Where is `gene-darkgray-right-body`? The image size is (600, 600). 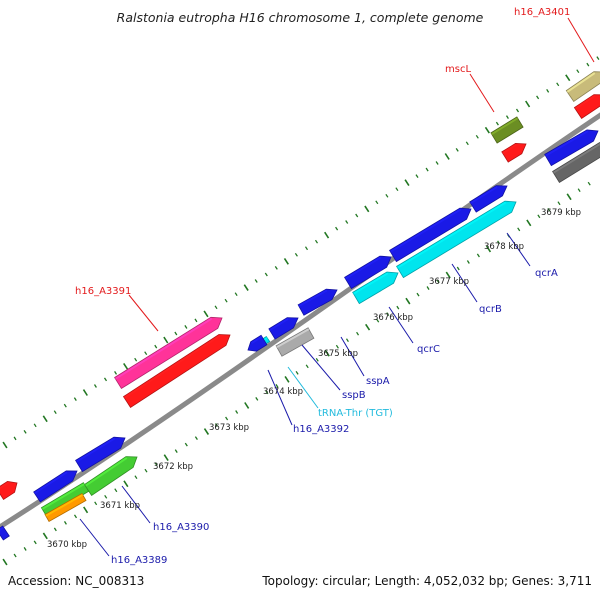
gene-darkgray-right-body is located at coordinates (576, 162).